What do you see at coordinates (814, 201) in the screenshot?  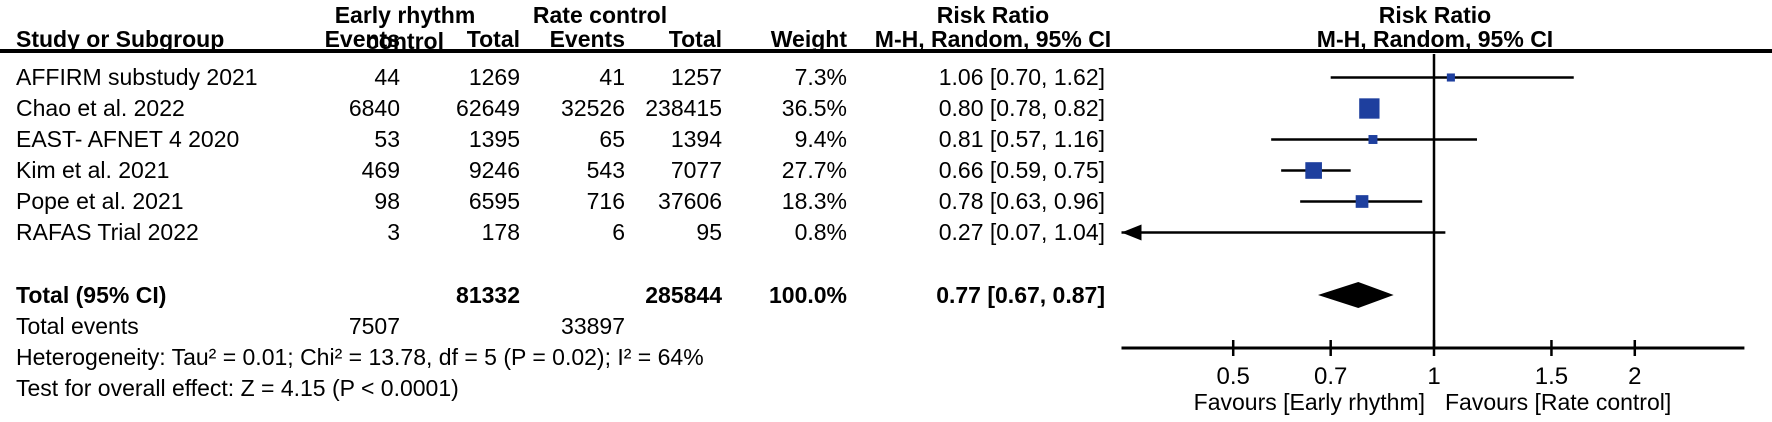 I see `weight: 18.3%` at bounding box center [814, 201].